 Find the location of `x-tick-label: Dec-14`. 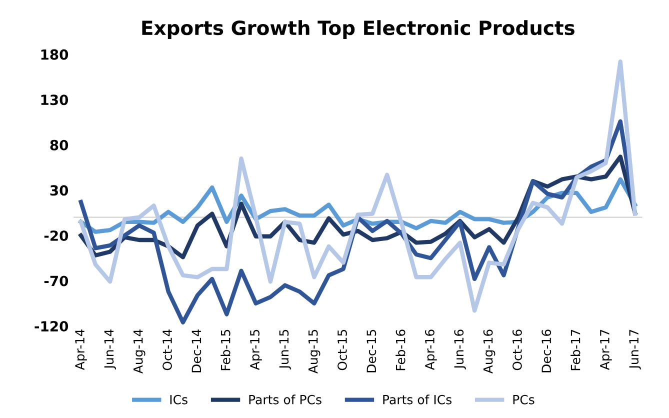

x-tick-label: Dec-14 is located at coordinates (197, 351).